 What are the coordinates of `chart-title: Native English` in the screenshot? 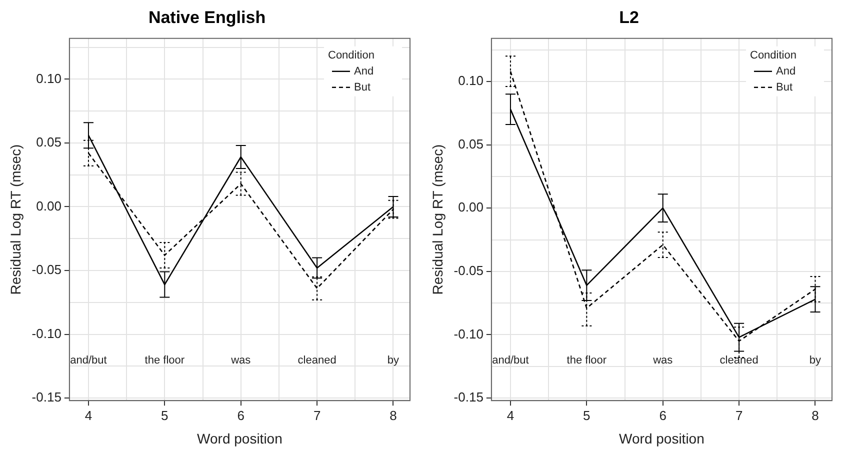 It's located at (207, 17).